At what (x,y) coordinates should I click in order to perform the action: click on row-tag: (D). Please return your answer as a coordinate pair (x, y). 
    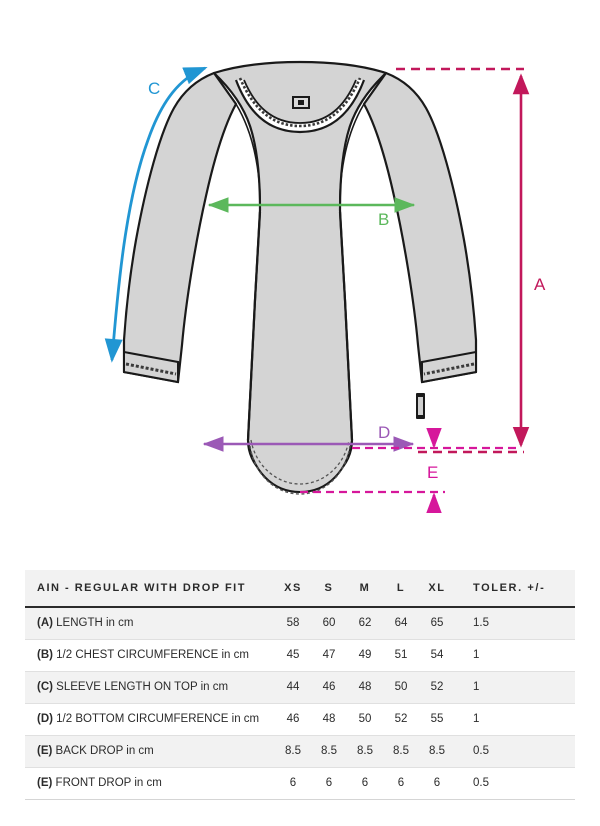
    Looking at the image, I should click on (45, 719).